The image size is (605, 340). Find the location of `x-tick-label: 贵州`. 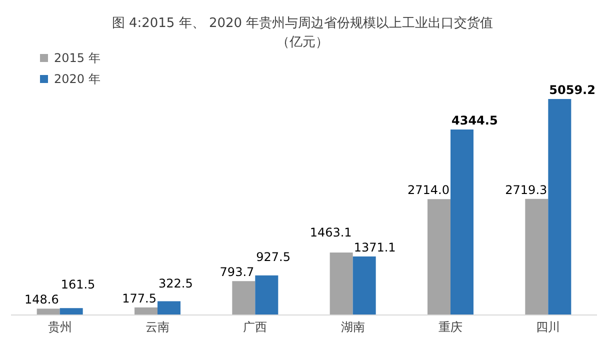

x-tick-label: 贵州 is located at coordinates (60, 327).